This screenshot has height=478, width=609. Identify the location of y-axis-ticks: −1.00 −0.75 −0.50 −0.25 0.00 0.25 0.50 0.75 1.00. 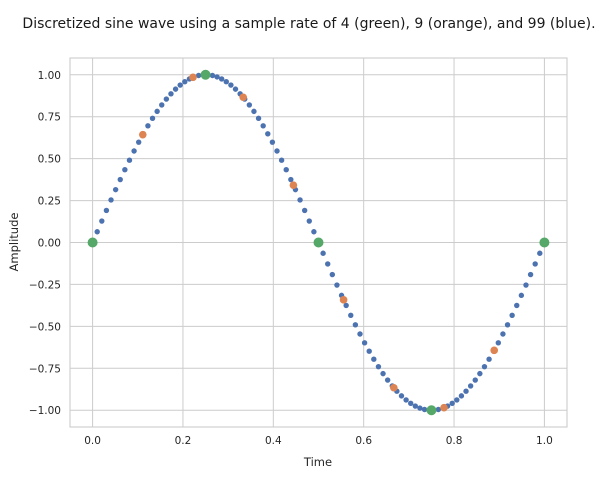
(45, 243).